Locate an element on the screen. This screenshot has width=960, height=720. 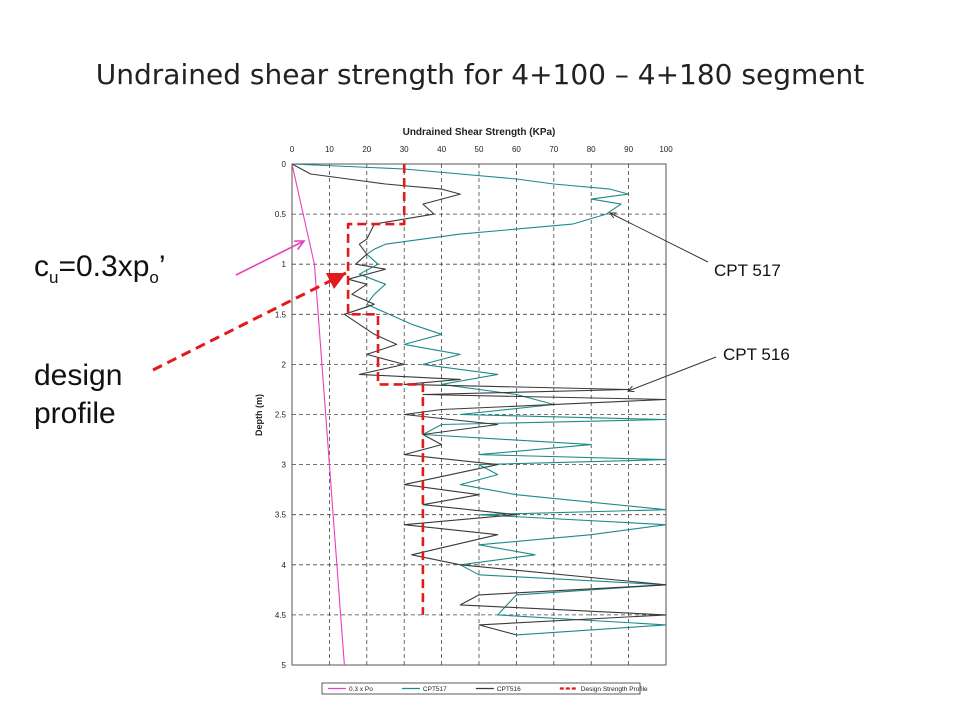
x-tick-label: 20 is located at coordinates (366, 149).